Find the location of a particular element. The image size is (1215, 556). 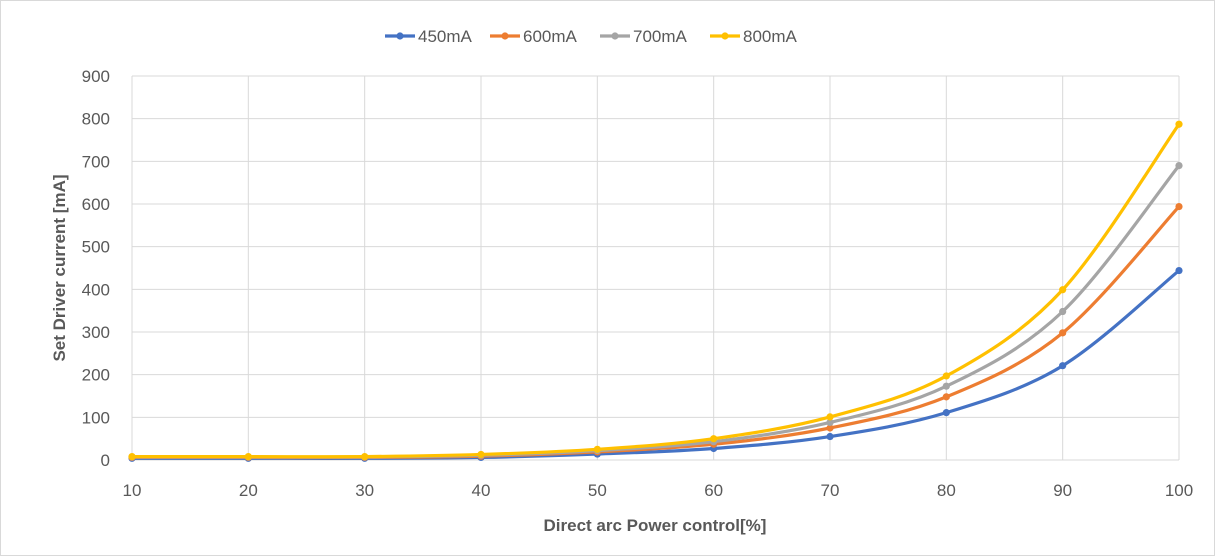

legend-item: 800mA is located at coordinates (754, 36).